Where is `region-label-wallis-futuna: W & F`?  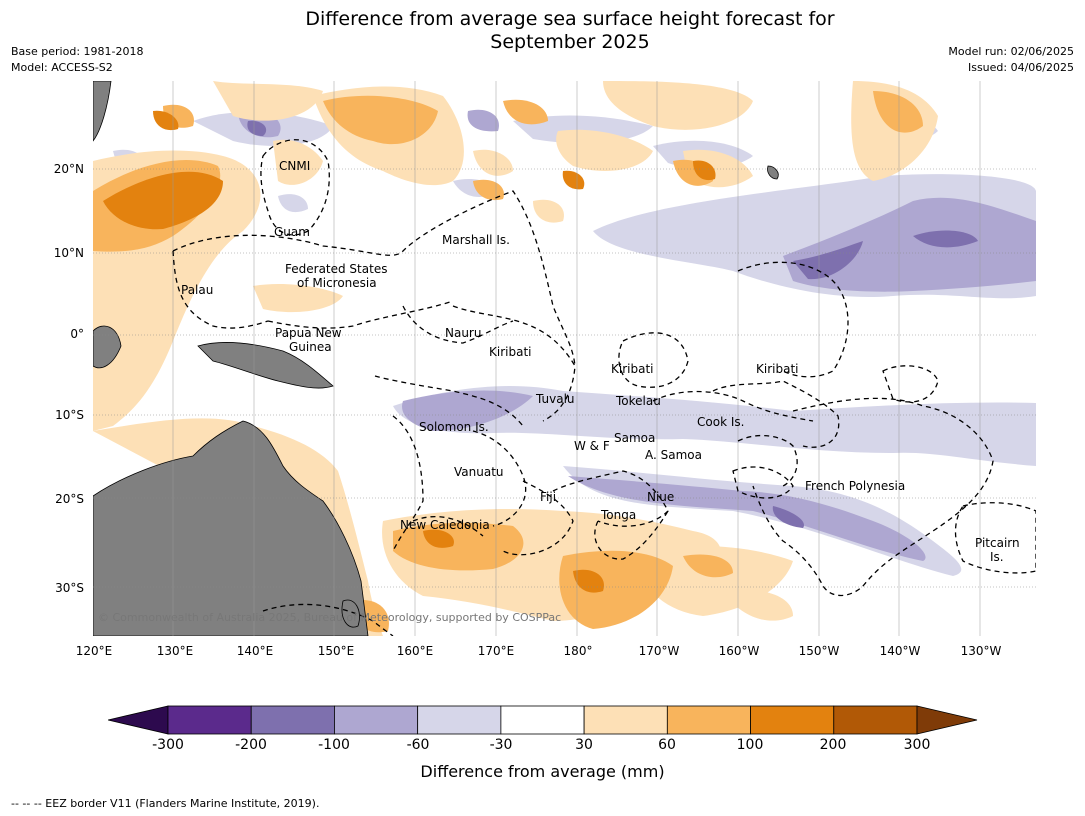
region-label-wallis-futuna: W & F is located at coordinates (592, 446).